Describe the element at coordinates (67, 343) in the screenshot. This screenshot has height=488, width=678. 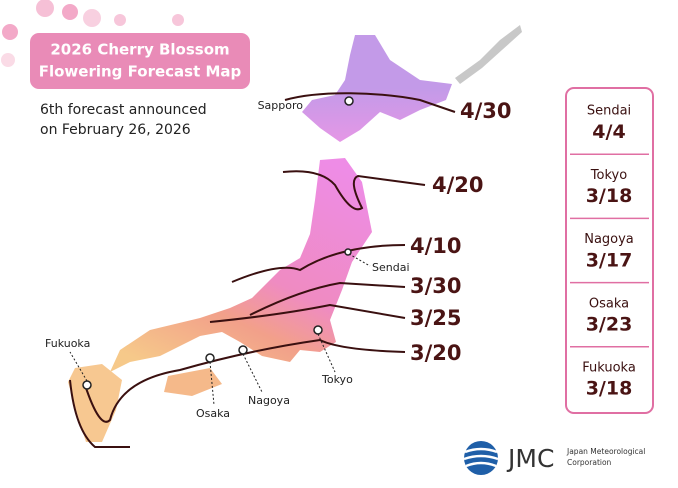
I see `city-label: Fukuoka` at that location.